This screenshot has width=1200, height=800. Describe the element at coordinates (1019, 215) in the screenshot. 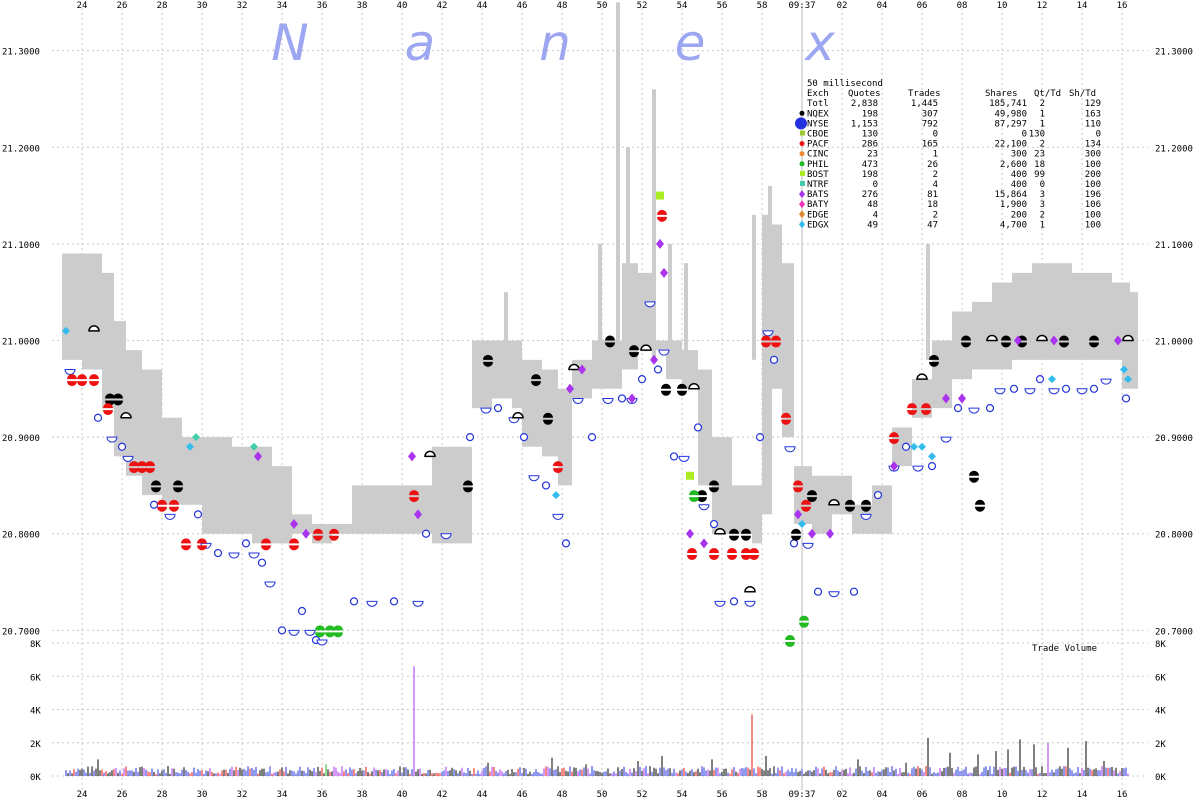

I see `legend-cell: 200` at that location.